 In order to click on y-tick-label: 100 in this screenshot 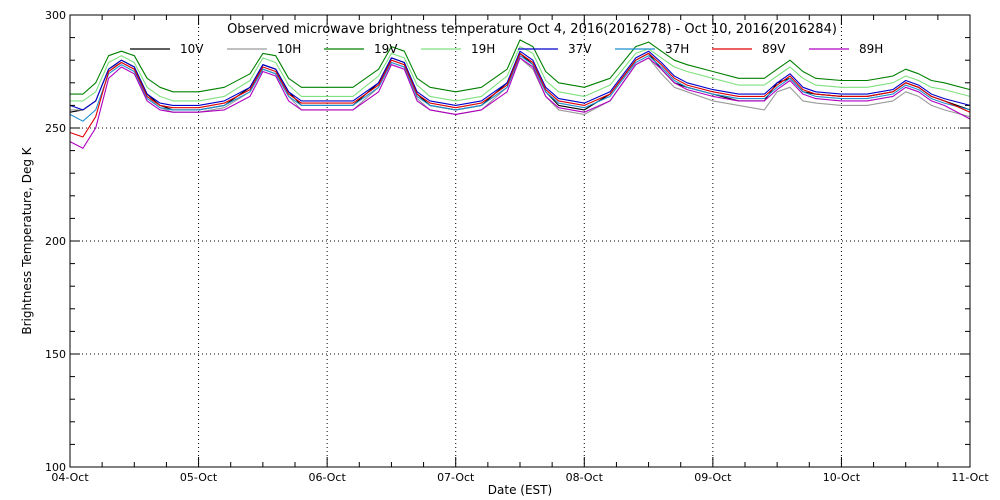, I will do `click(55, 467)`.